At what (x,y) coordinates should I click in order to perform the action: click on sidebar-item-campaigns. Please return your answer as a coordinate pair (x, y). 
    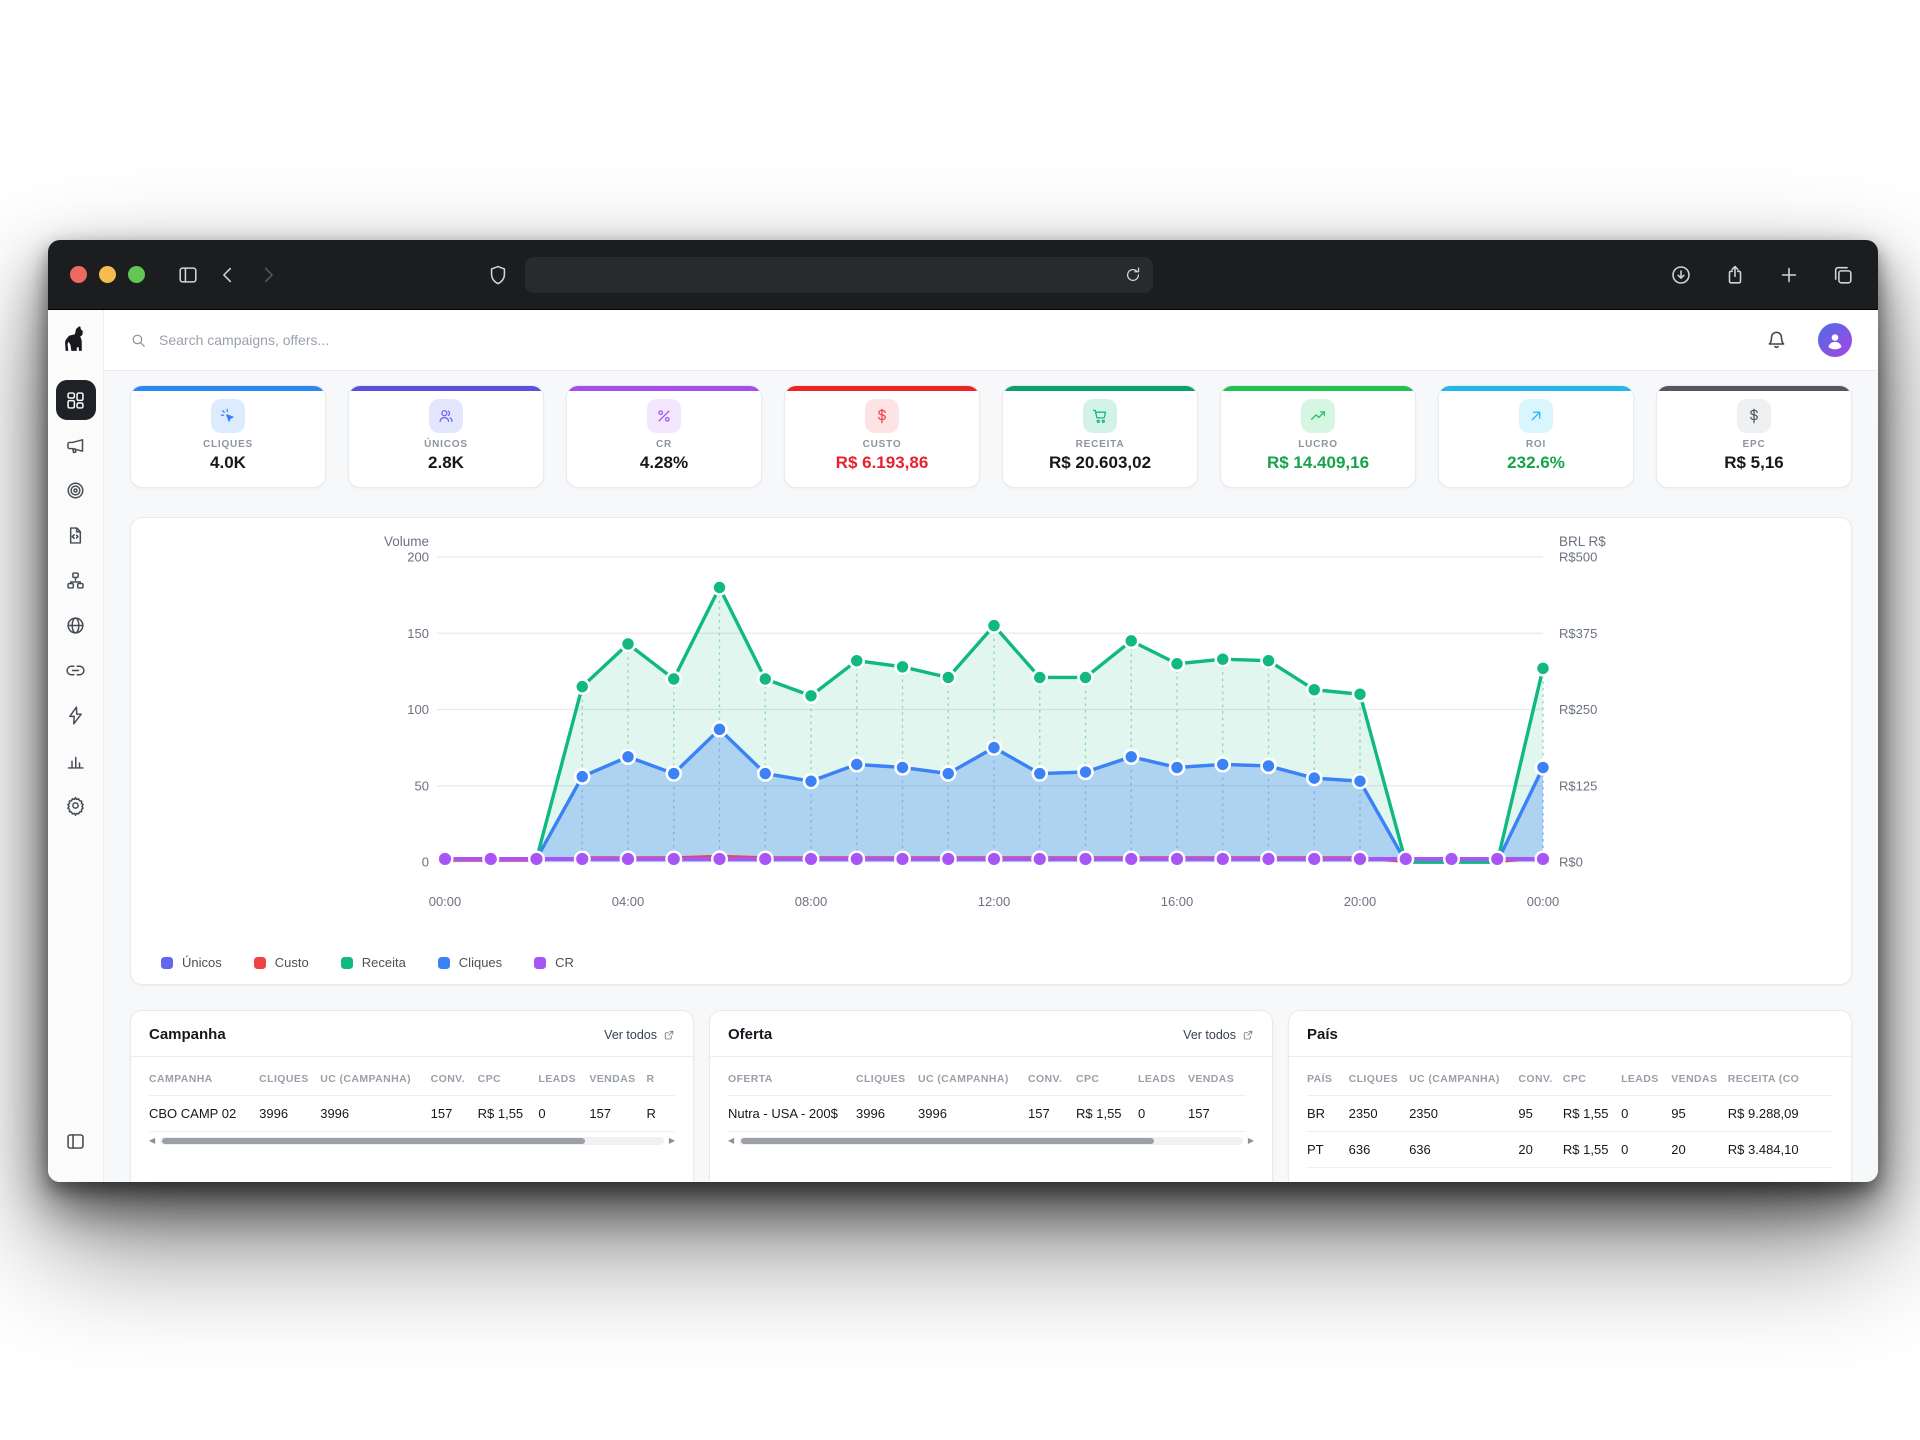
    Looking at the image, I should click on (76, 445).